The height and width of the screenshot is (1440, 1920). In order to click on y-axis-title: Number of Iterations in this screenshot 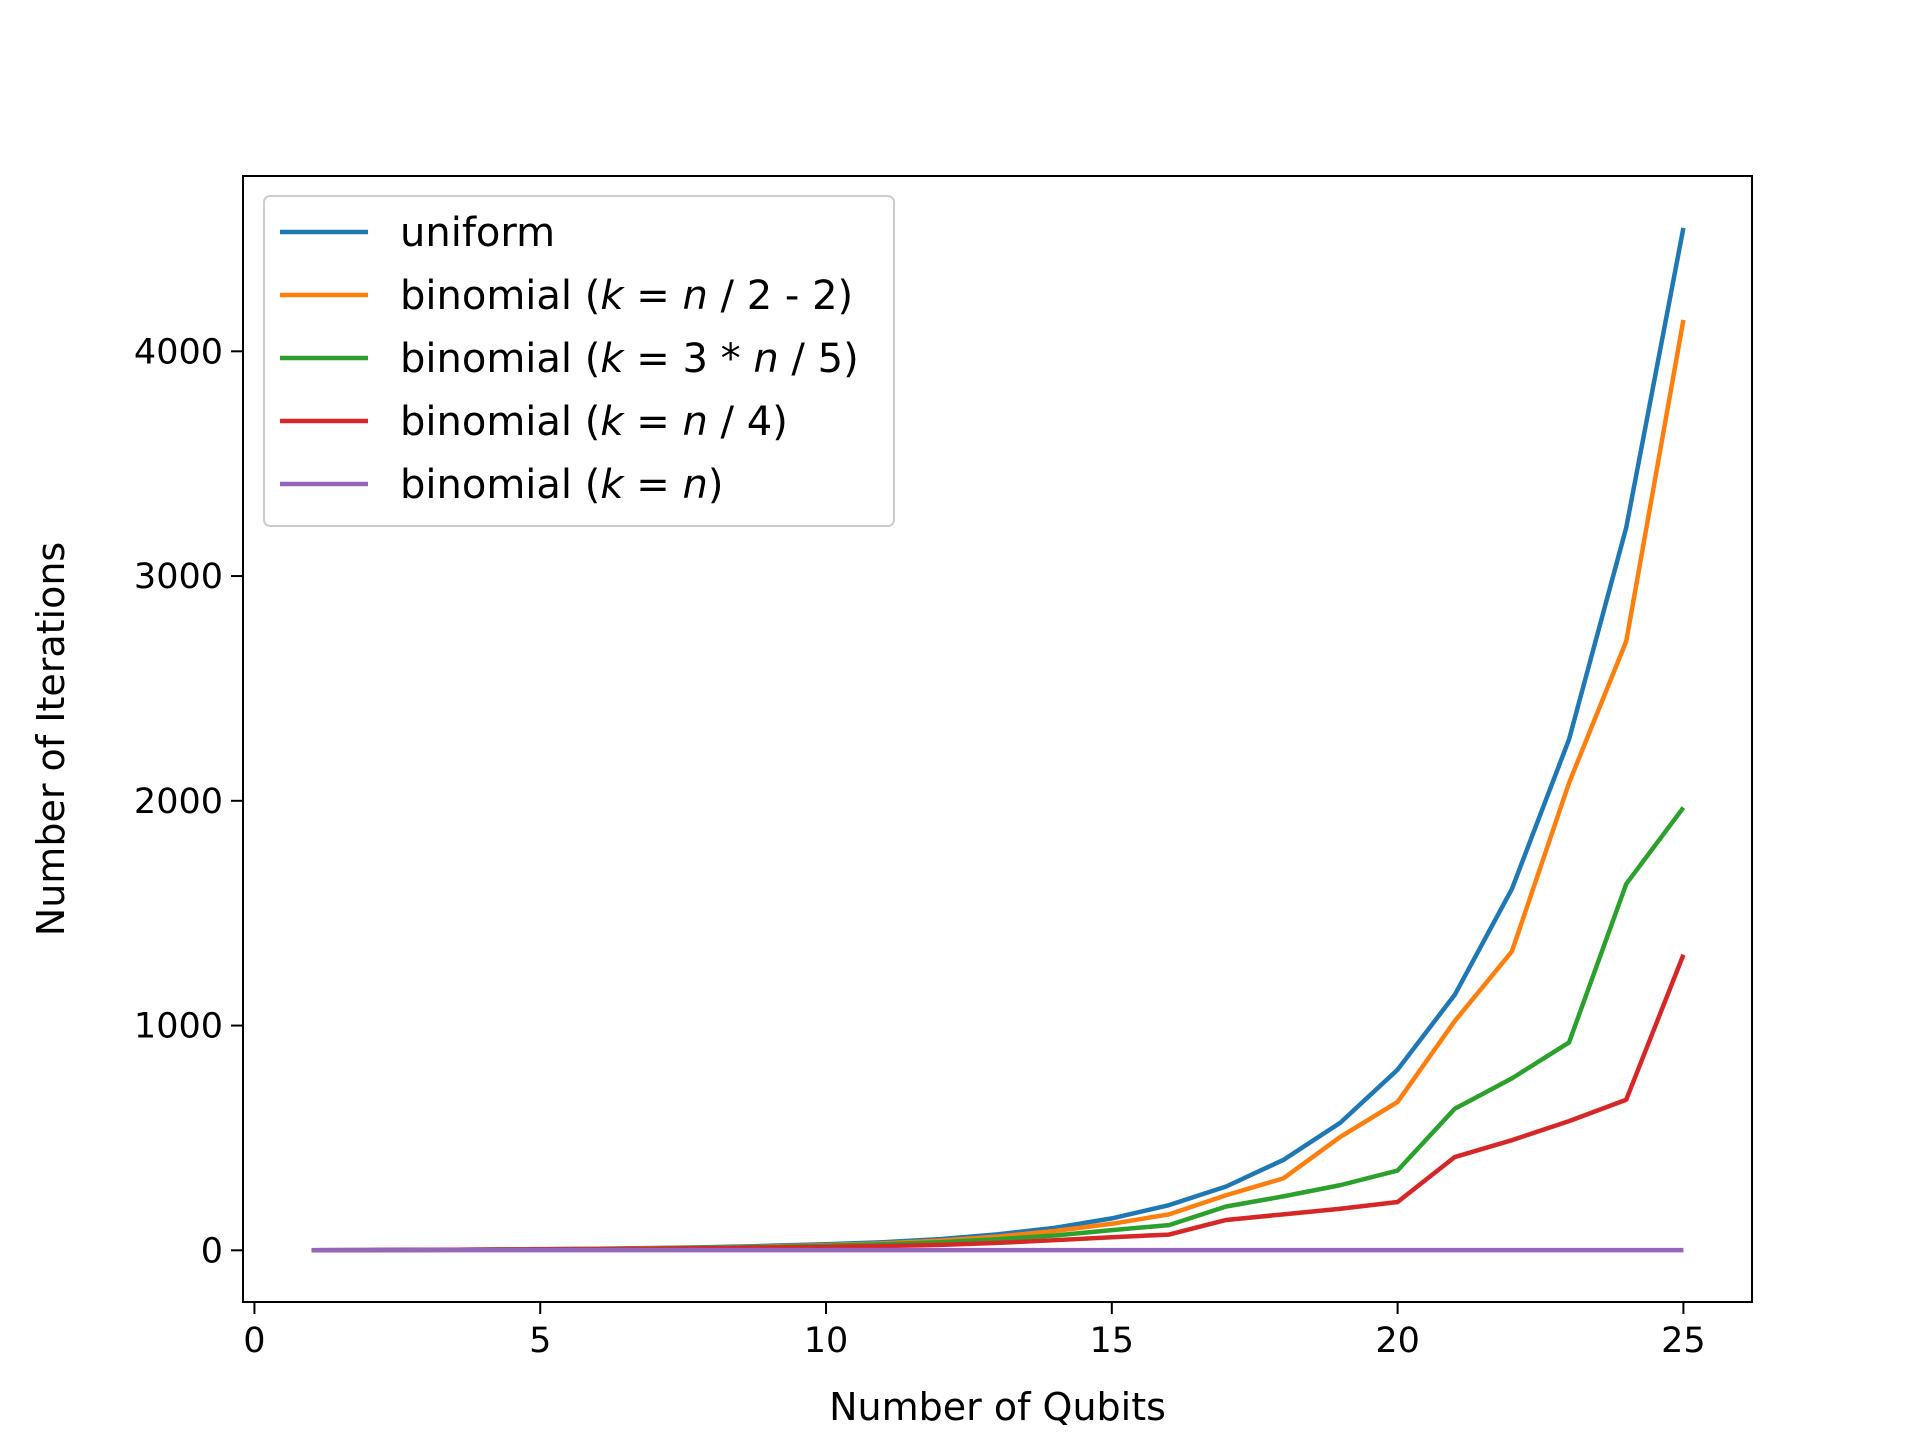, I will do `click(51, 739)`.